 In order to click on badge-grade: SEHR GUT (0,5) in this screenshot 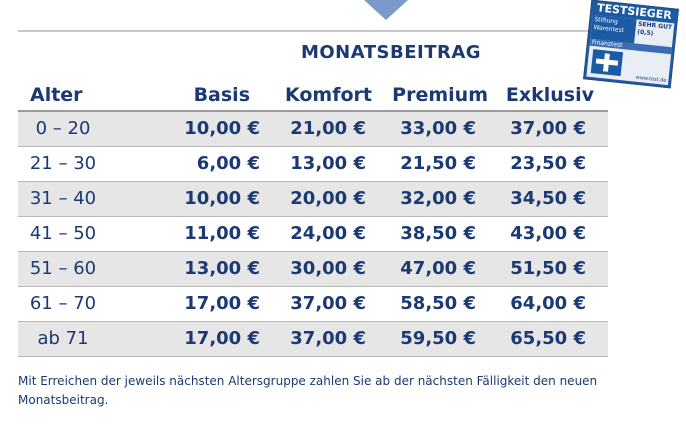, I will do `click(654, 29)`.